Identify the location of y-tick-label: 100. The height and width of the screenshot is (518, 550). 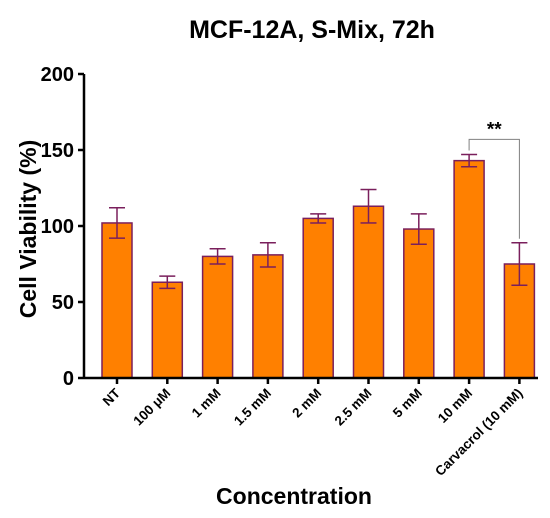
(57, 227).